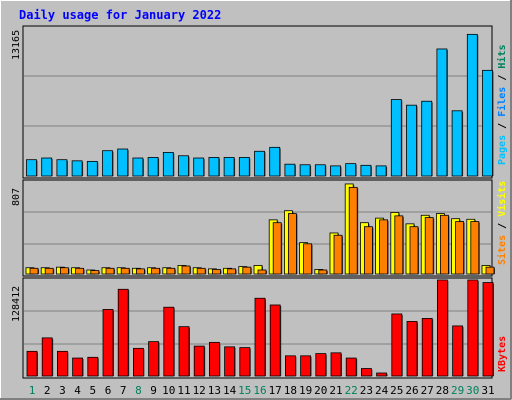 The image size is (512, 400). Describe the element at coordinates (366, 390) in the screenshot. I see `x-label-day-23: 23` at that location.